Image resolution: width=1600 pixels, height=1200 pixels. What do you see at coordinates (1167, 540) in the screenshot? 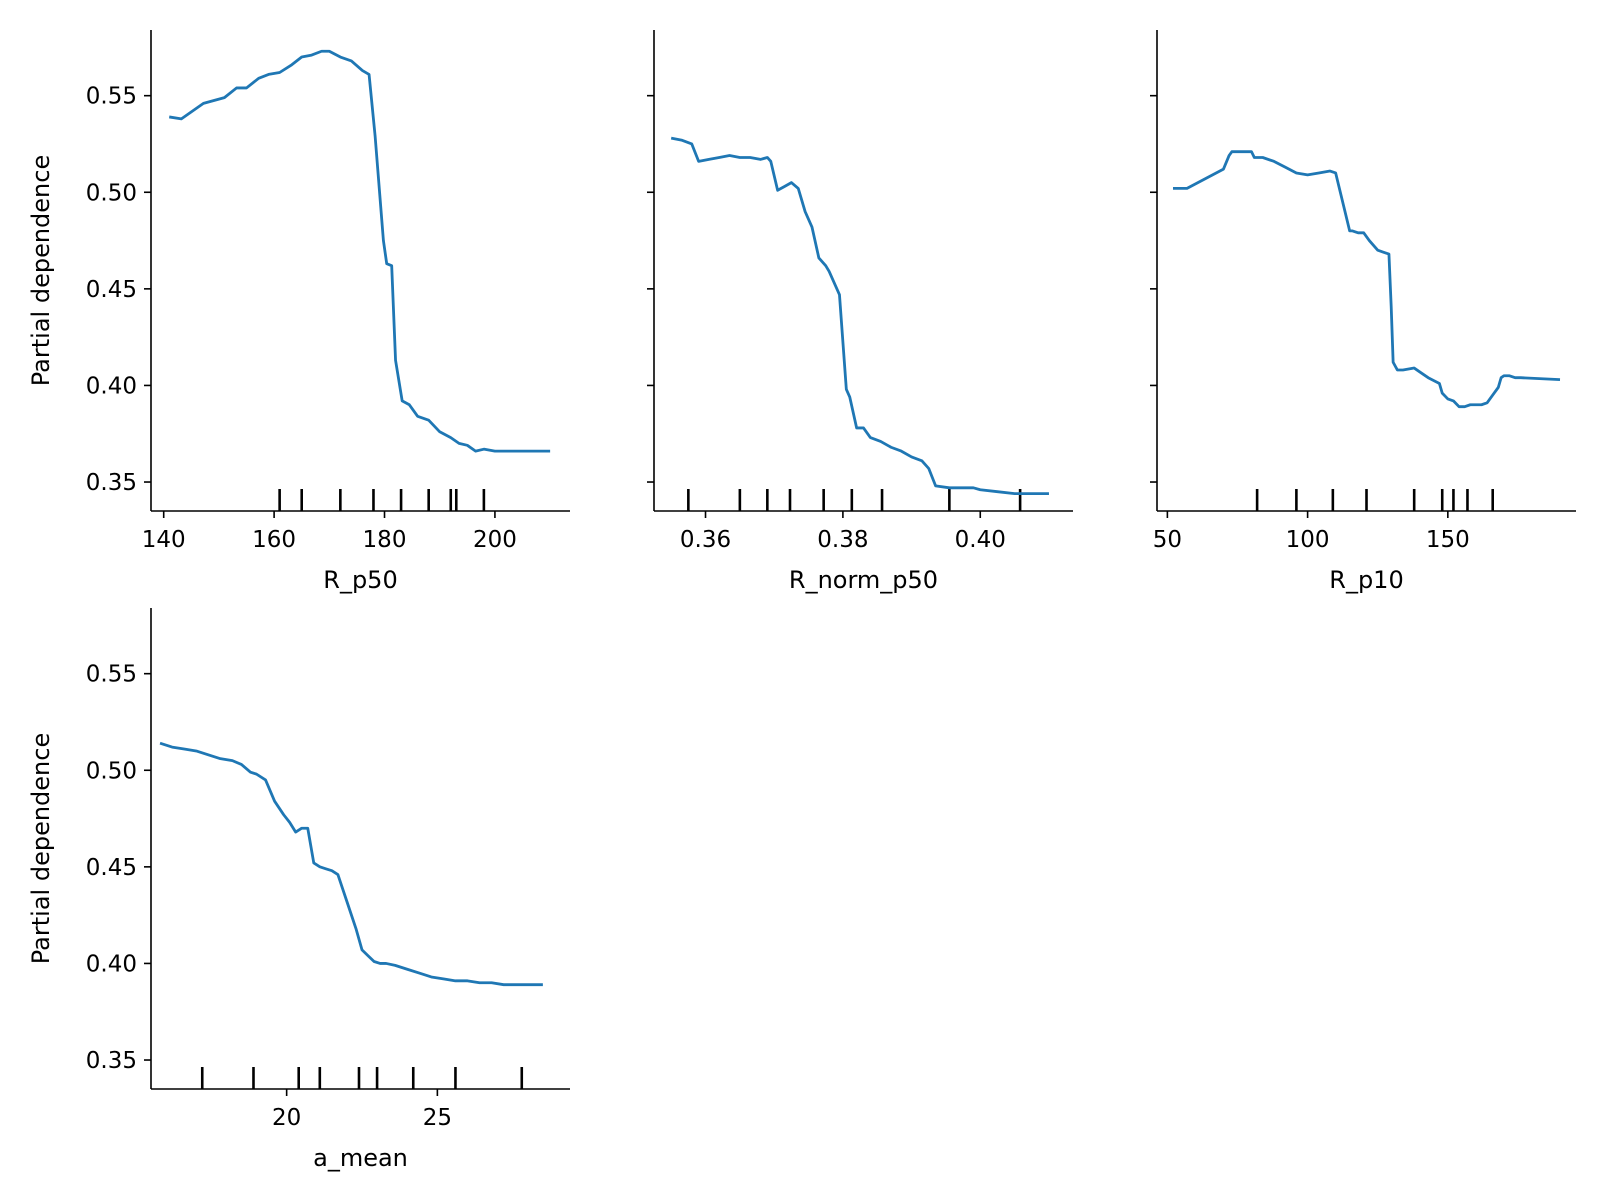
I see `x-tick-label: 50` at bounding box center [1167, 540].